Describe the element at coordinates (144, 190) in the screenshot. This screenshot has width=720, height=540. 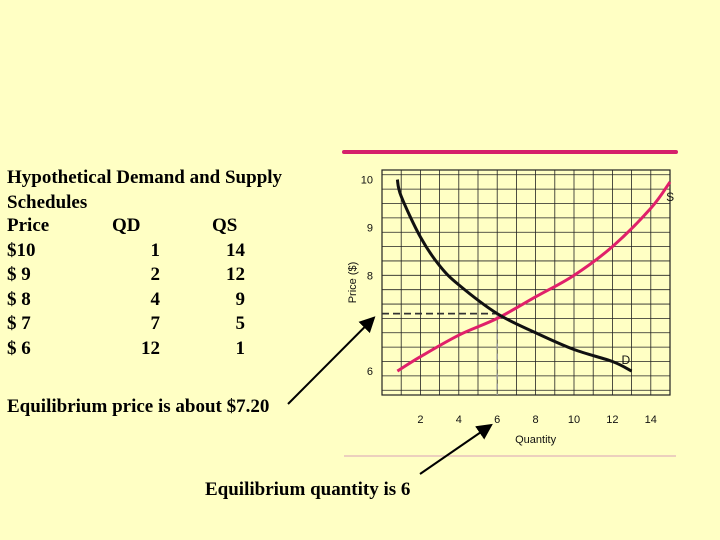
I see `slide-title: Hypothetical Demand and Supply Schedules` at that location.